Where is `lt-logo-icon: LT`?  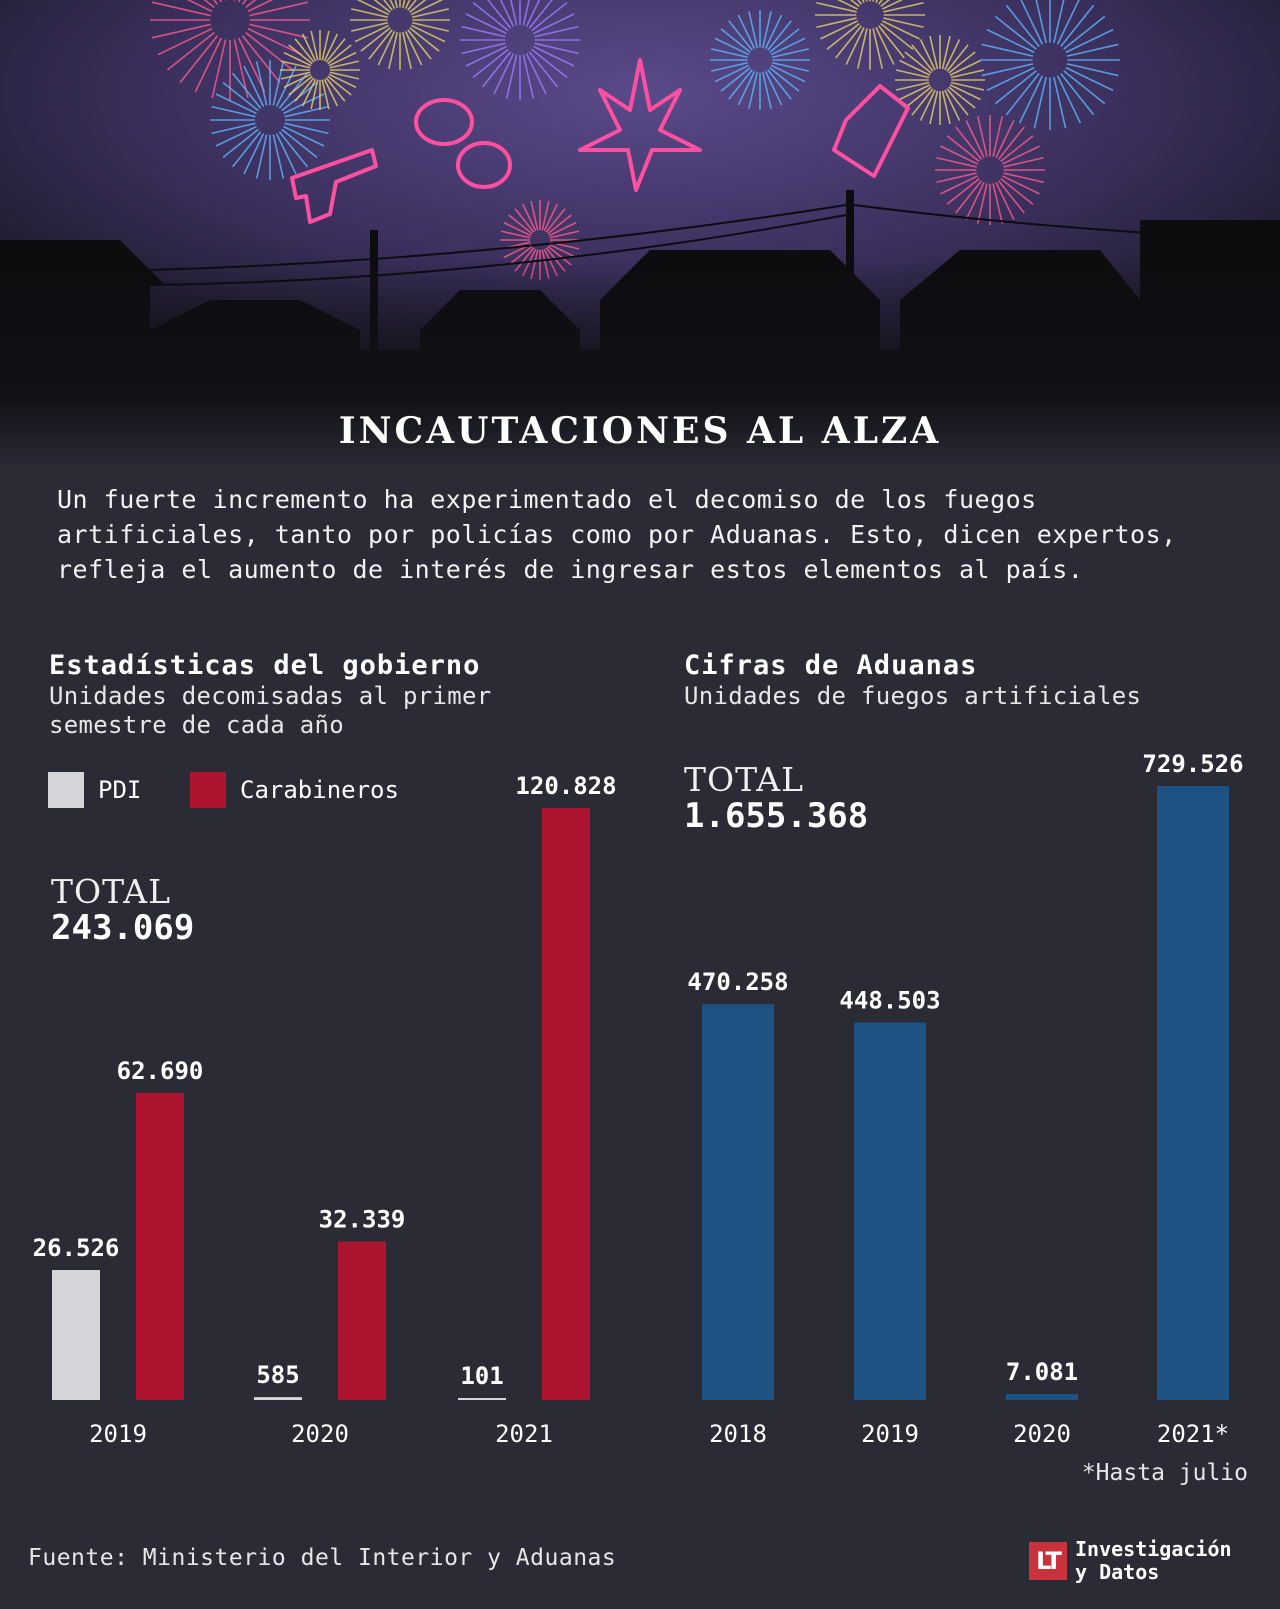
lt-logo-icon: LT is located at coordinates (1048, 1561).